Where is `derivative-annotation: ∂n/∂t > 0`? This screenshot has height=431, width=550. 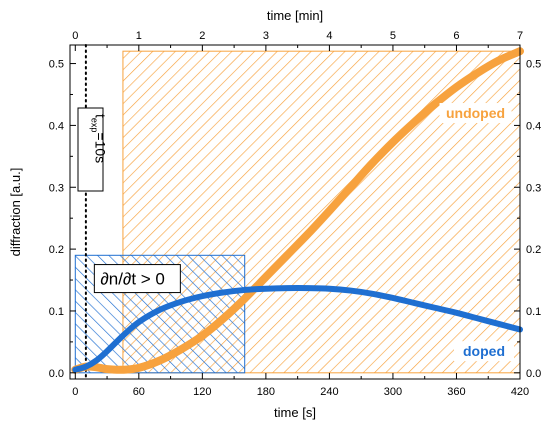
derivative-annotation: ∂n/∂t > 0 is located at coordinates (137, 279).